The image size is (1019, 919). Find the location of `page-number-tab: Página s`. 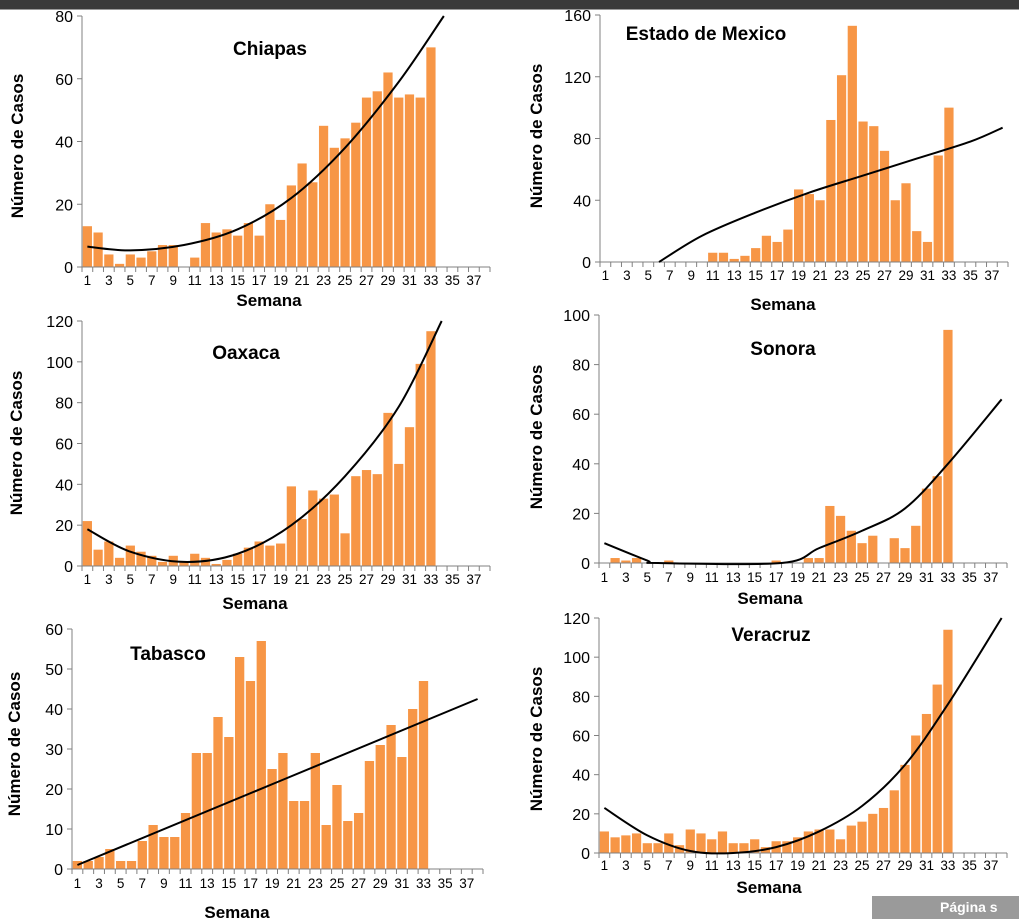

page-number-tab: Página s is located at coordinates (945, 907).